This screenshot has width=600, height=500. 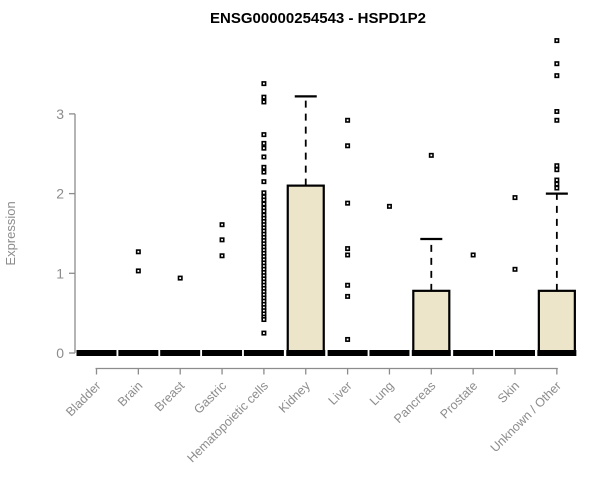 I want to click on x-tick-label-brain: Brain, so click(x=130, y=394).